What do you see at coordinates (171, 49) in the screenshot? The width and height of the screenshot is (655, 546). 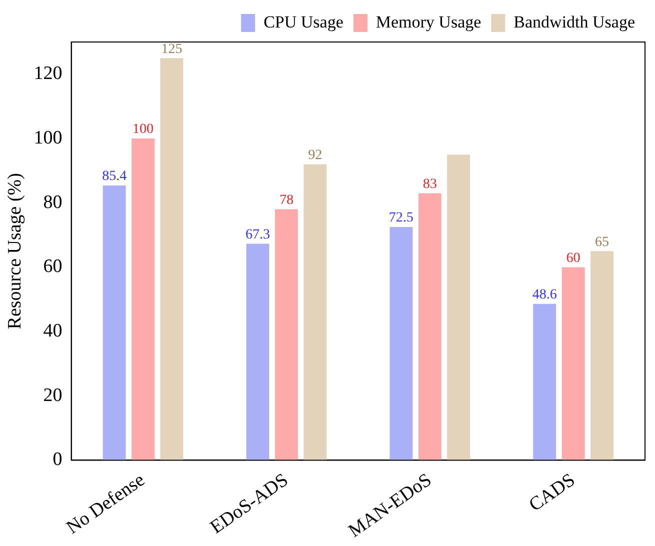 I see `data-label: 125` at bounding box center [171, 49].